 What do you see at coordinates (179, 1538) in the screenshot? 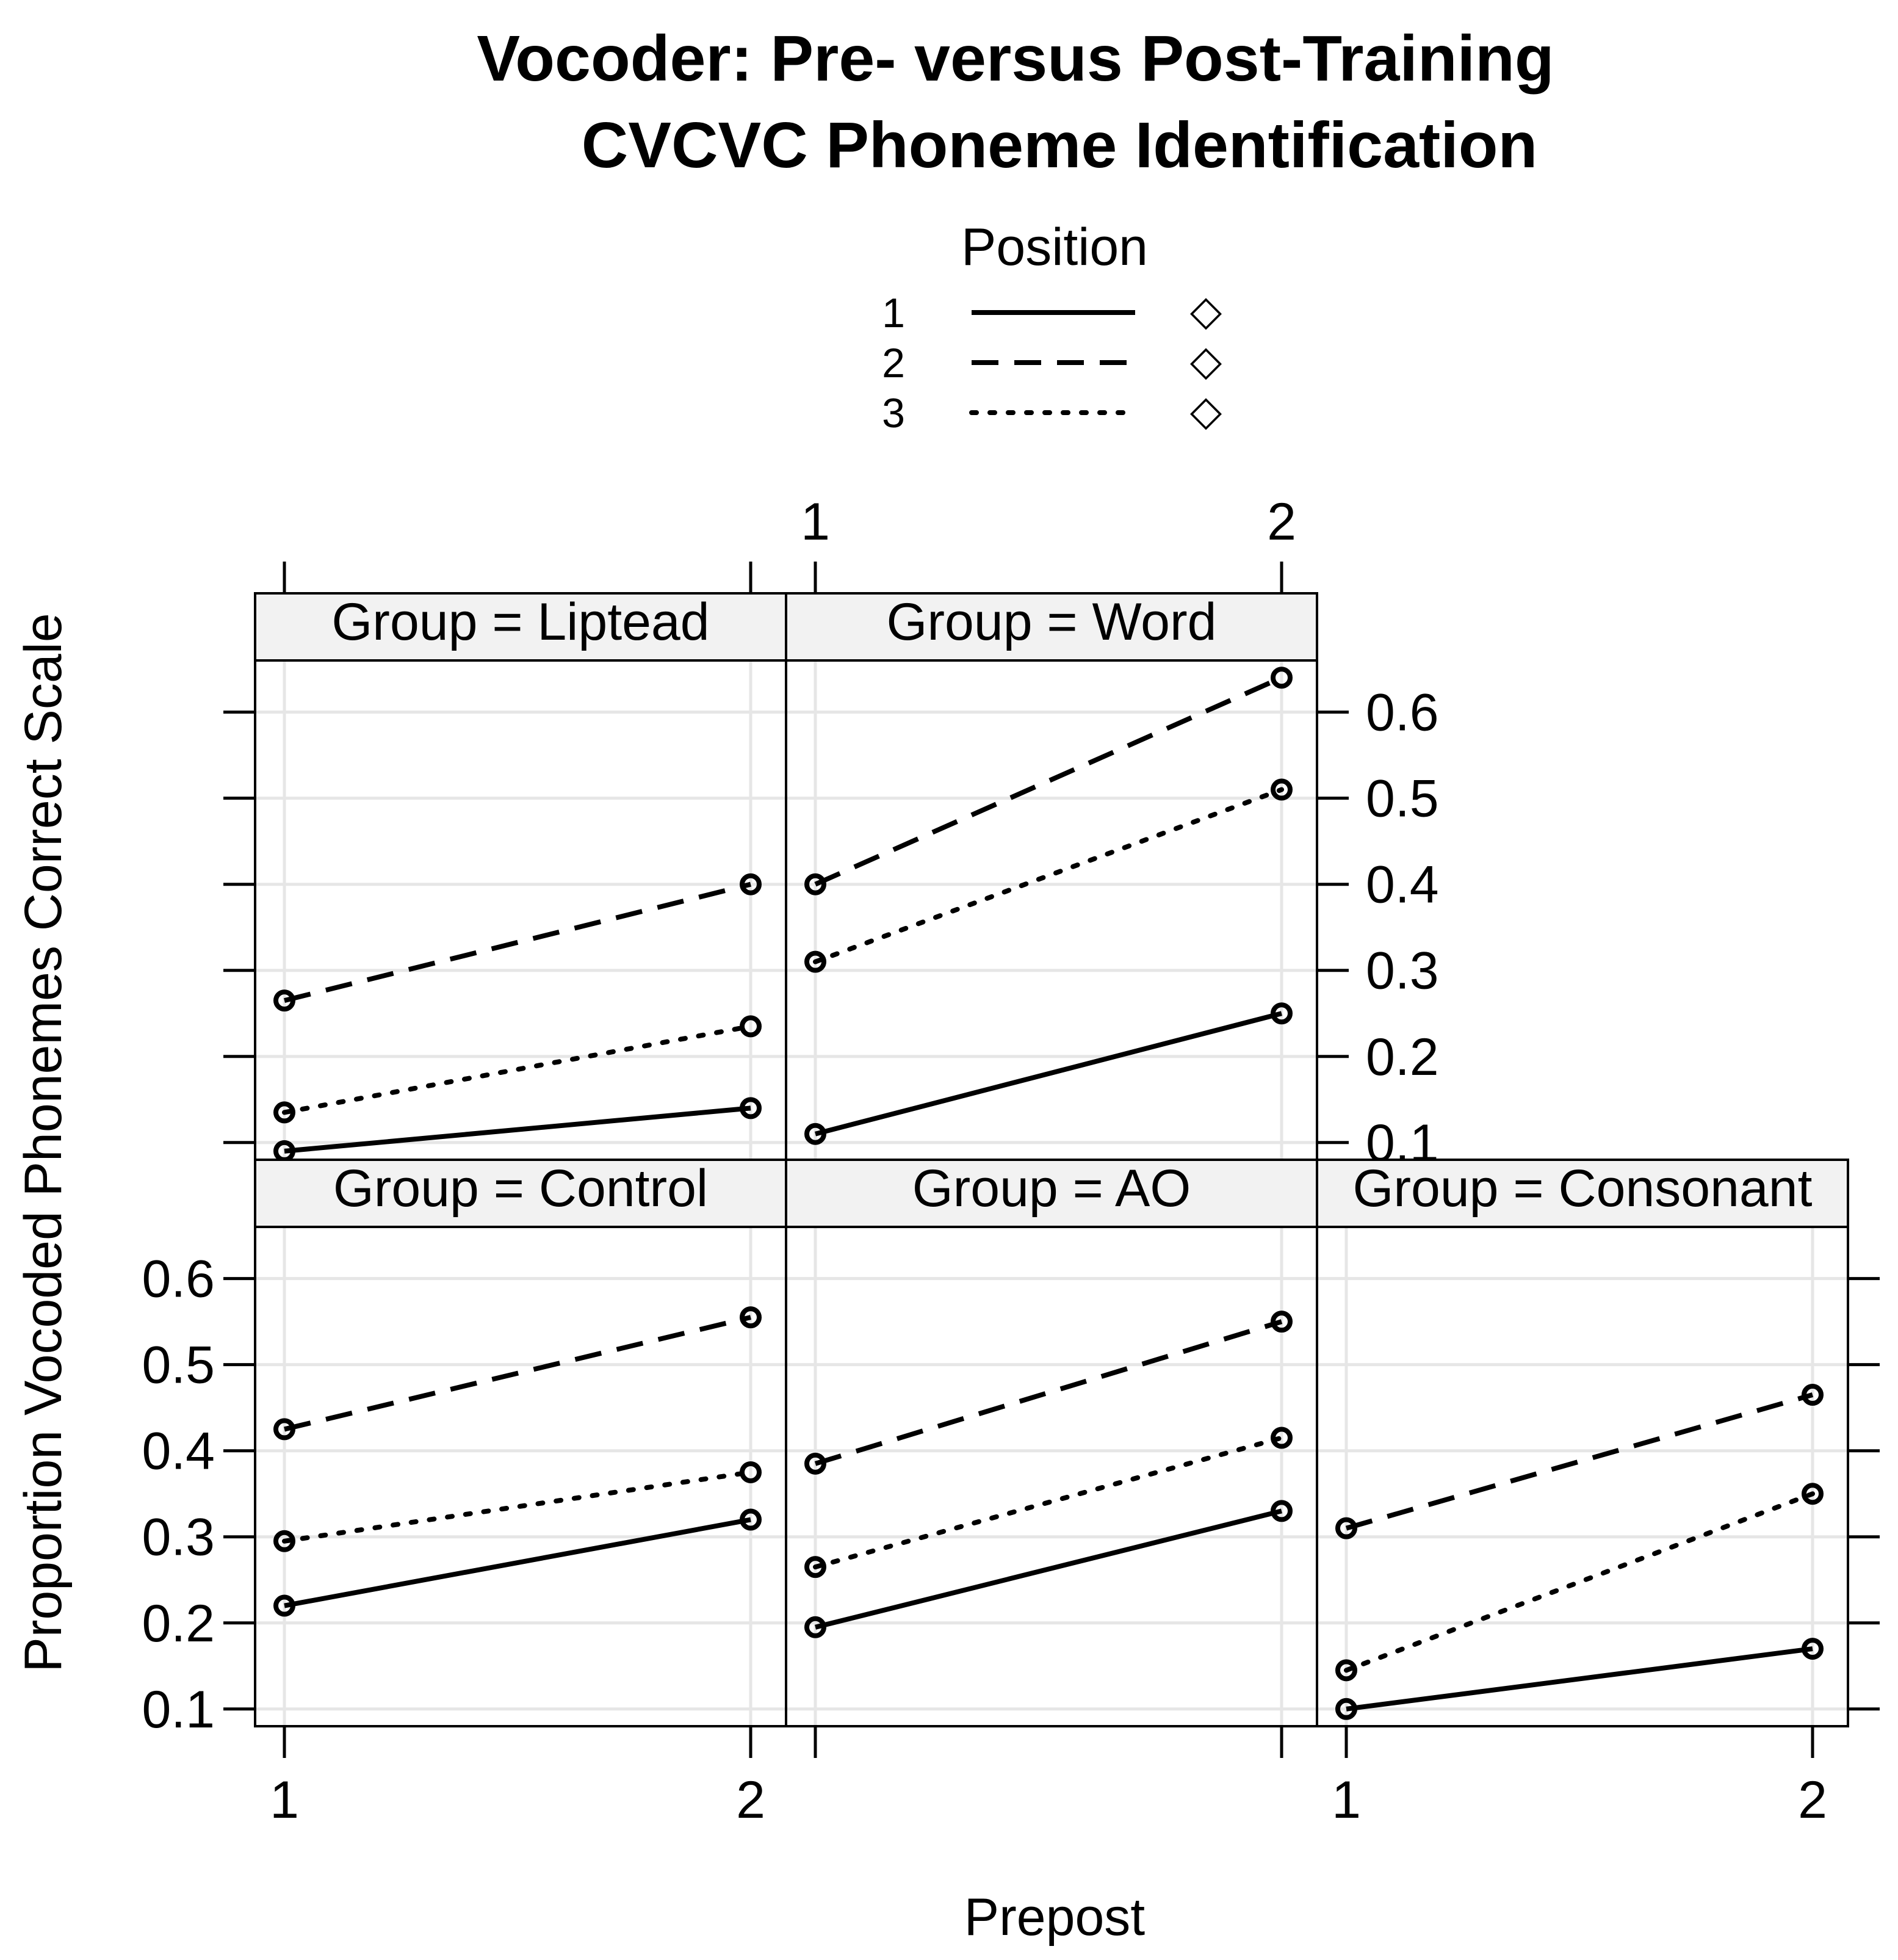
I see `y-tick-label-left: 0.3` at bounding box center [179, 1538].